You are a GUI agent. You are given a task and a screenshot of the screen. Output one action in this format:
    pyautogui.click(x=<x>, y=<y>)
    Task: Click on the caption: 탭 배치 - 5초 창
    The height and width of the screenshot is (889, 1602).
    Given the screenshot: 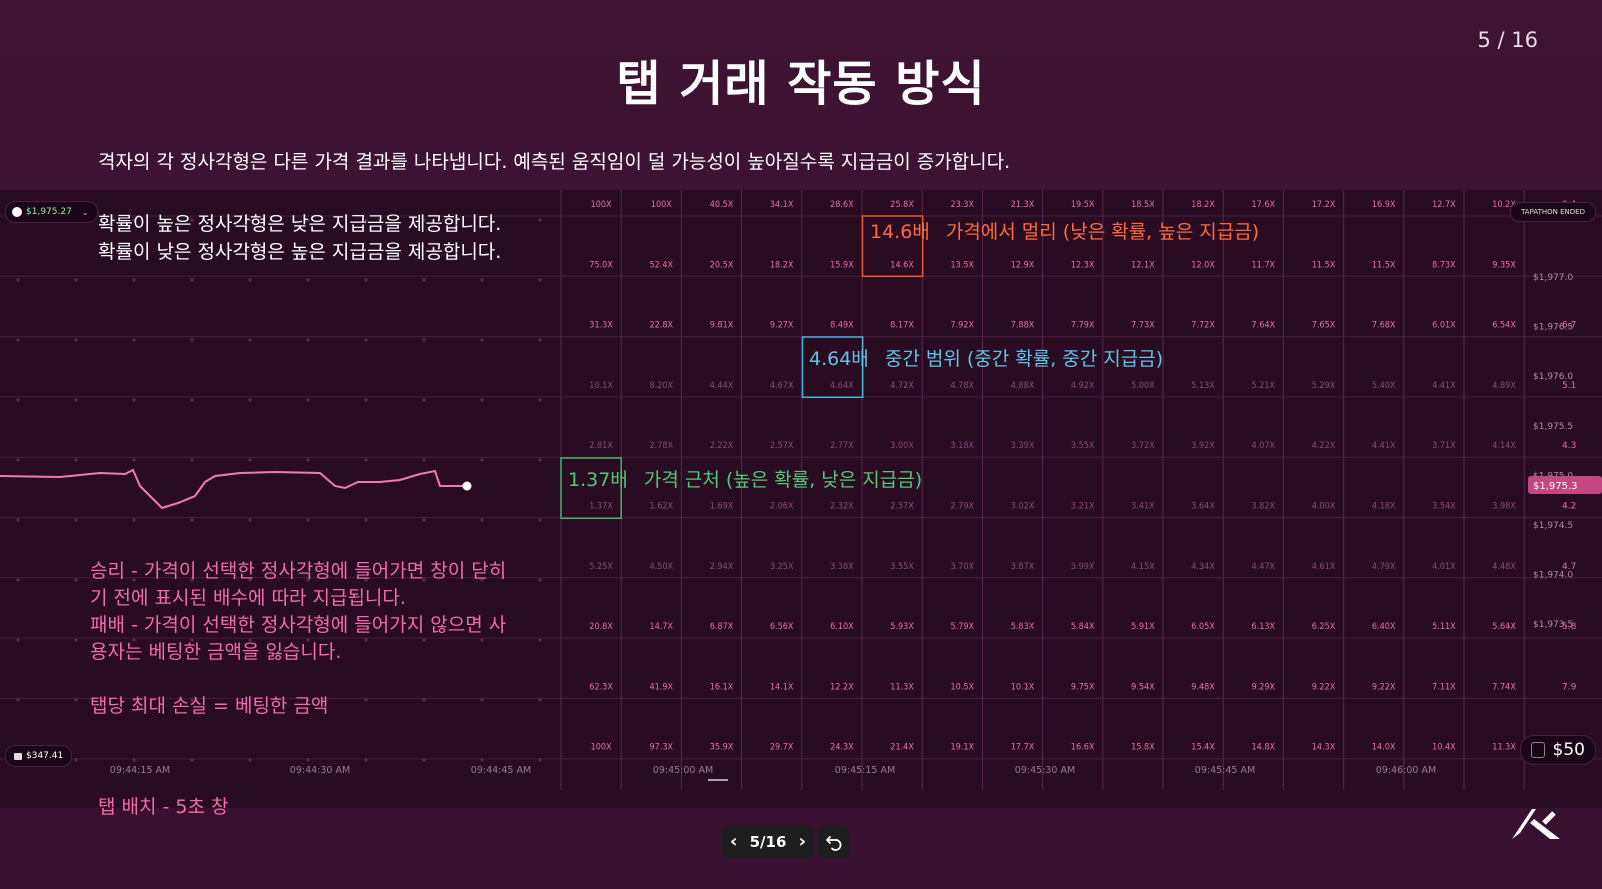 What is the action you would take?
    pyautogui.click(x=163, y=807)
    